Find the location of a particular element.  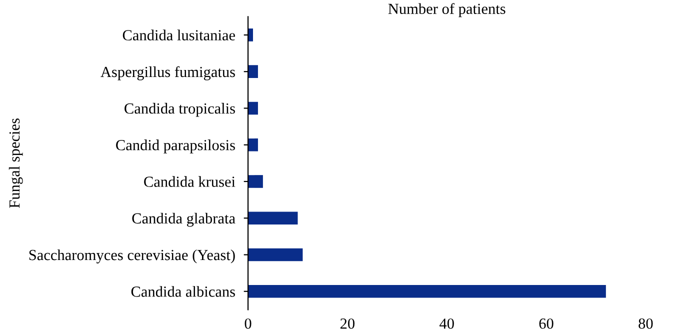

y-tick-label: Candida albicans is located at coordinates (183, 291).